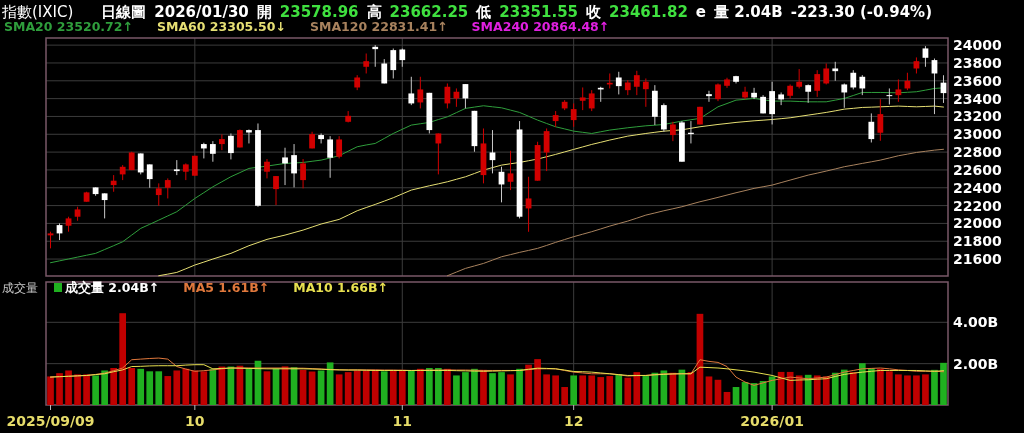 The image size is (1024, 433). Describe the element at coordinates (319, 12) in the screenshot. I see `text: 23578.96` at that location.